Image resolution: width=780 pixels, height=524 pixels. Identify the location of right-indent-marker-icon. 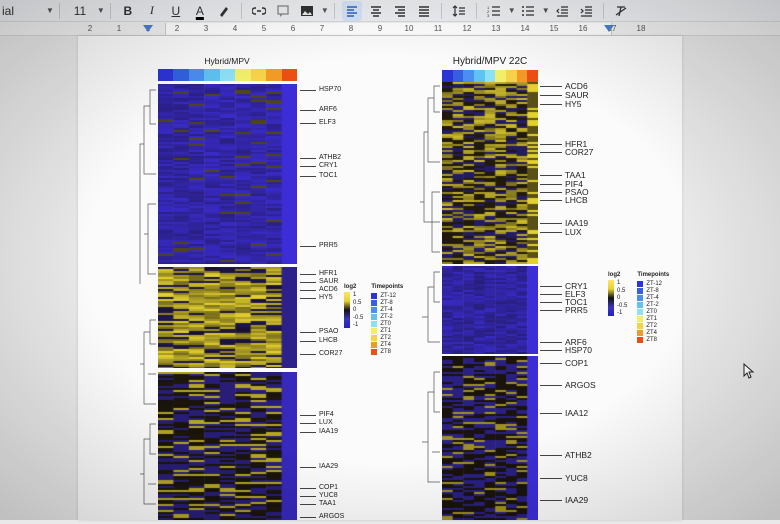
(609, 28).